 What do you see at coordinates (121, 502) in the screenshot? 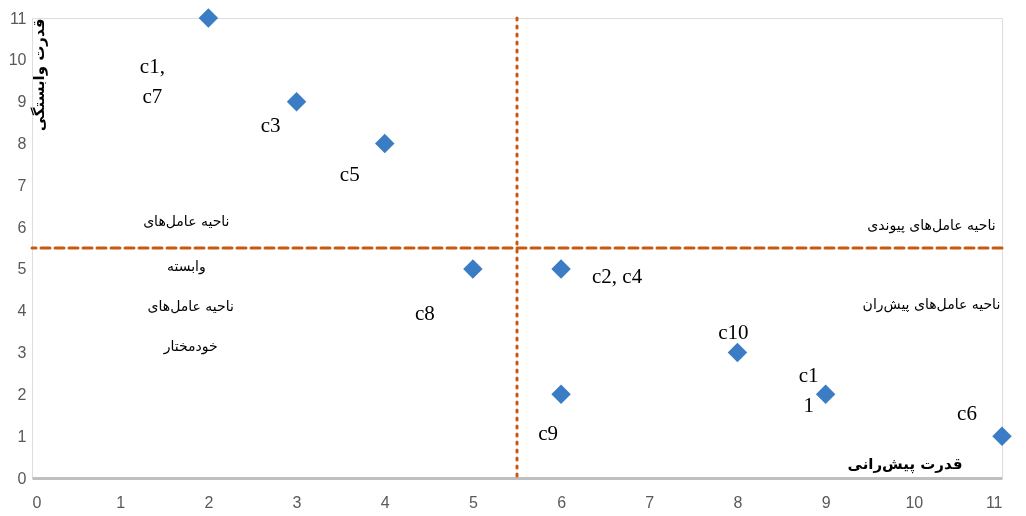
I see `x-tick-label: 1` at bounding box center [121, 502].